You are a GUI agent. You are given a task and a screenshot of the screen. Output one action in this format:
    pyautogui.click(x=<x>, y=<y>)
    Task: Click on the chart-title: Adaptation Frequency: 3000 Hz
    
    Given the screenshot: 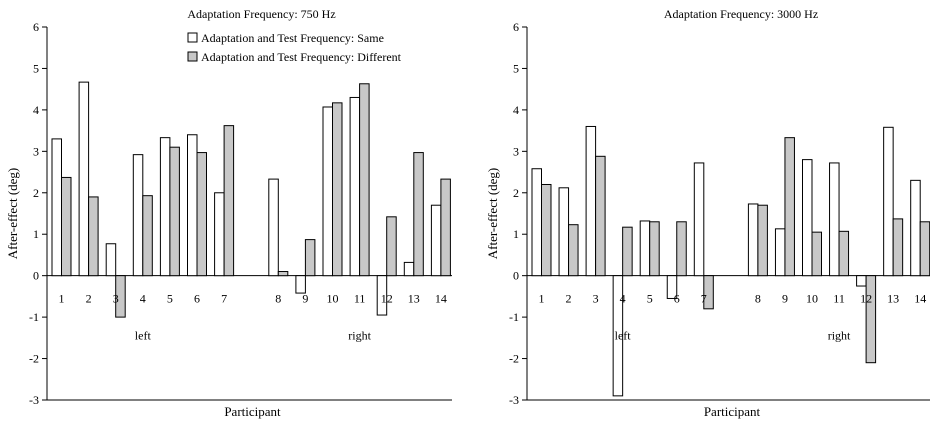 What is the action you would take?
    pyautogui.click(x=741, y=14)
    